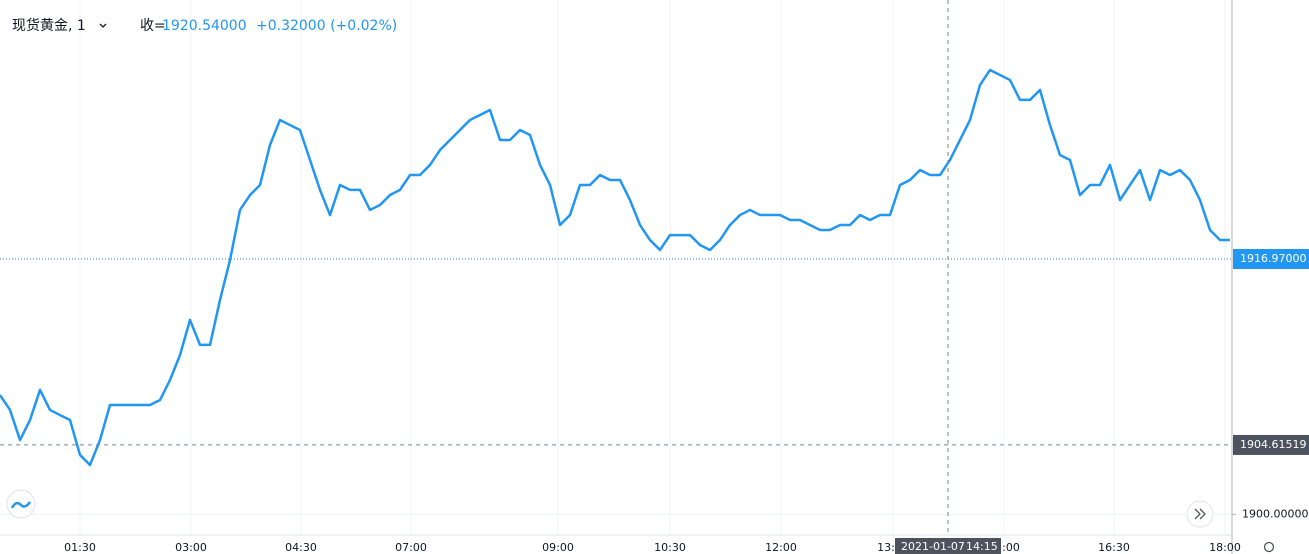  What do you see at coordinates (411, 547) in the screenshot?
I see `x-tick-label: 07:00` at bounding box center [411, 547].